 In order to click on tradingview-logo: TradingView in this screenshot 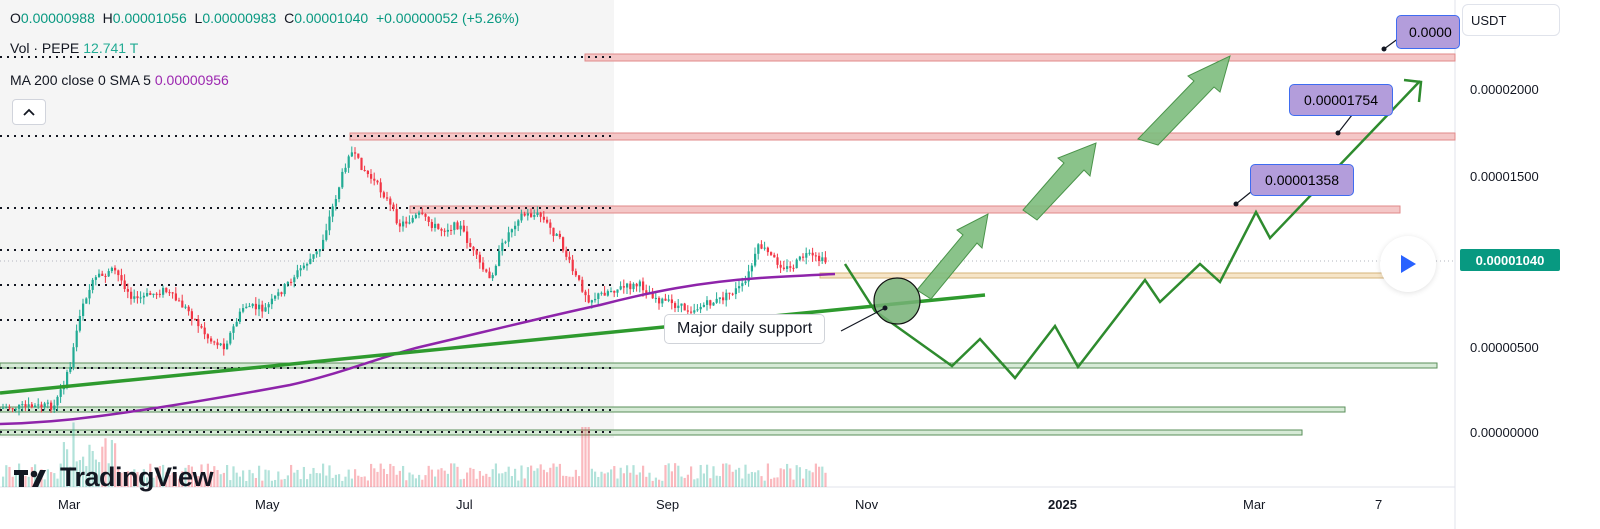, I will do `click(114, 477)`.